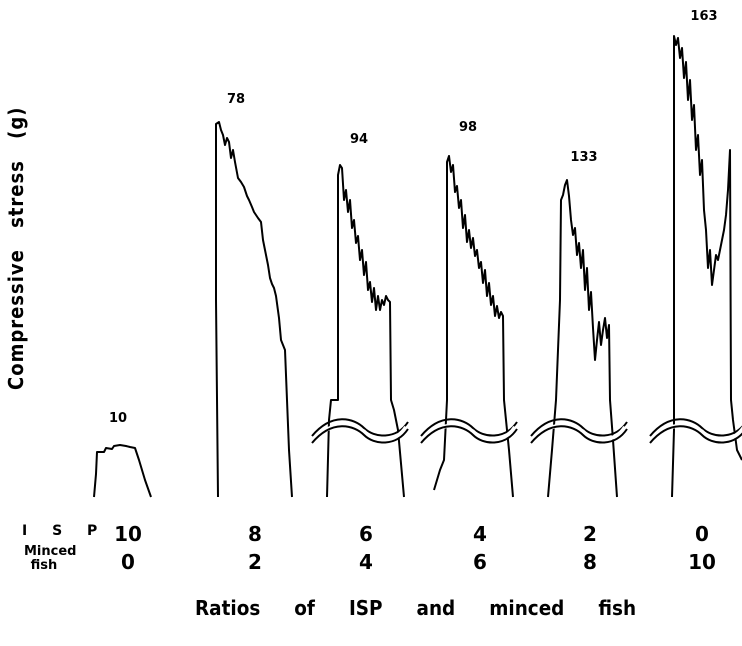  I want to click on minced-fish-value-0: 0, so click(128, 562).